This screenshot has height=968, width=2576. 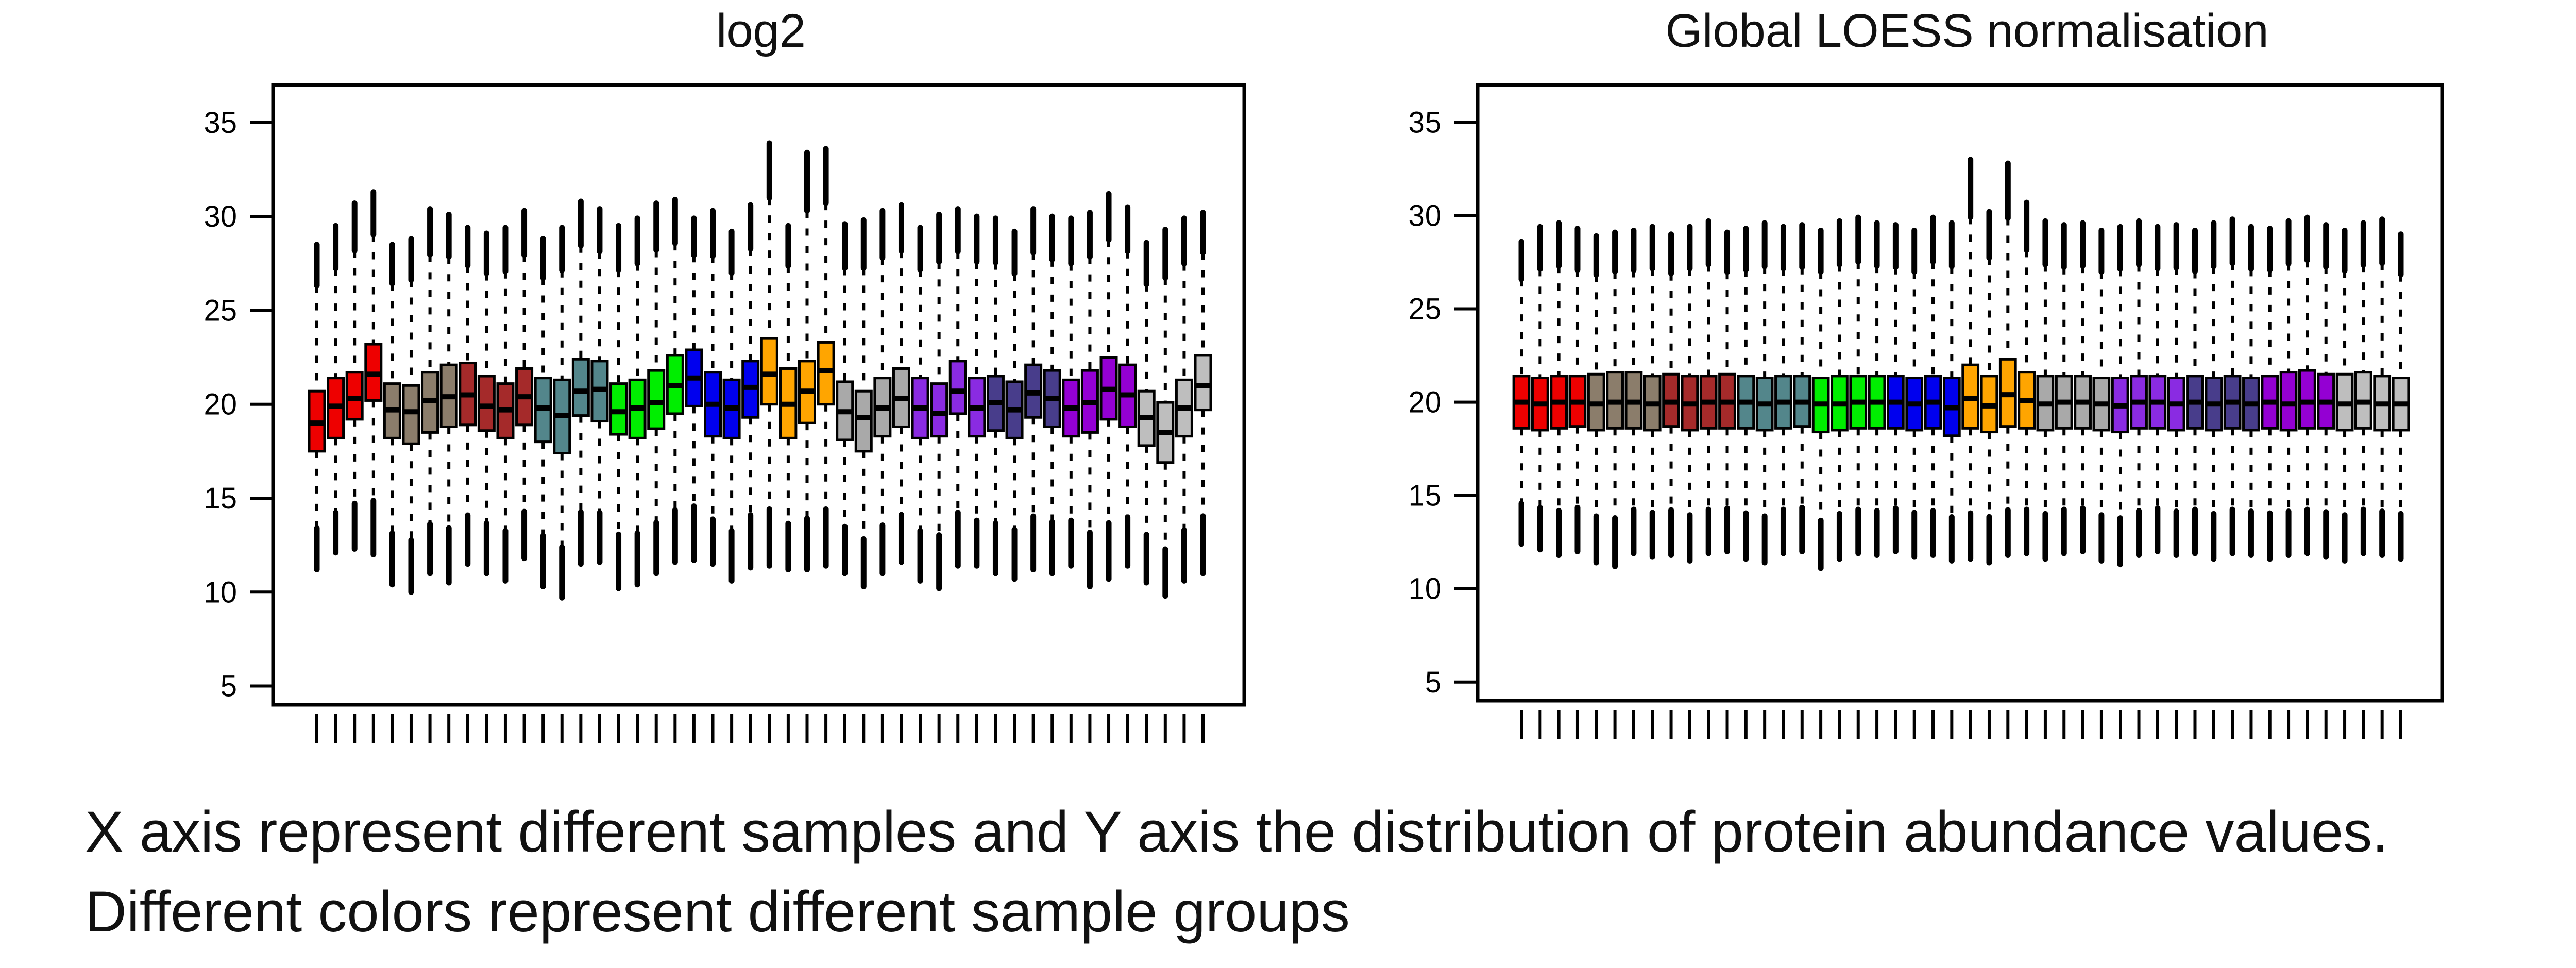 What do you see at coordinates (761, 31) in the screenshot?
I see `chart-title-log2: log2` at bounding box center [761, 31].